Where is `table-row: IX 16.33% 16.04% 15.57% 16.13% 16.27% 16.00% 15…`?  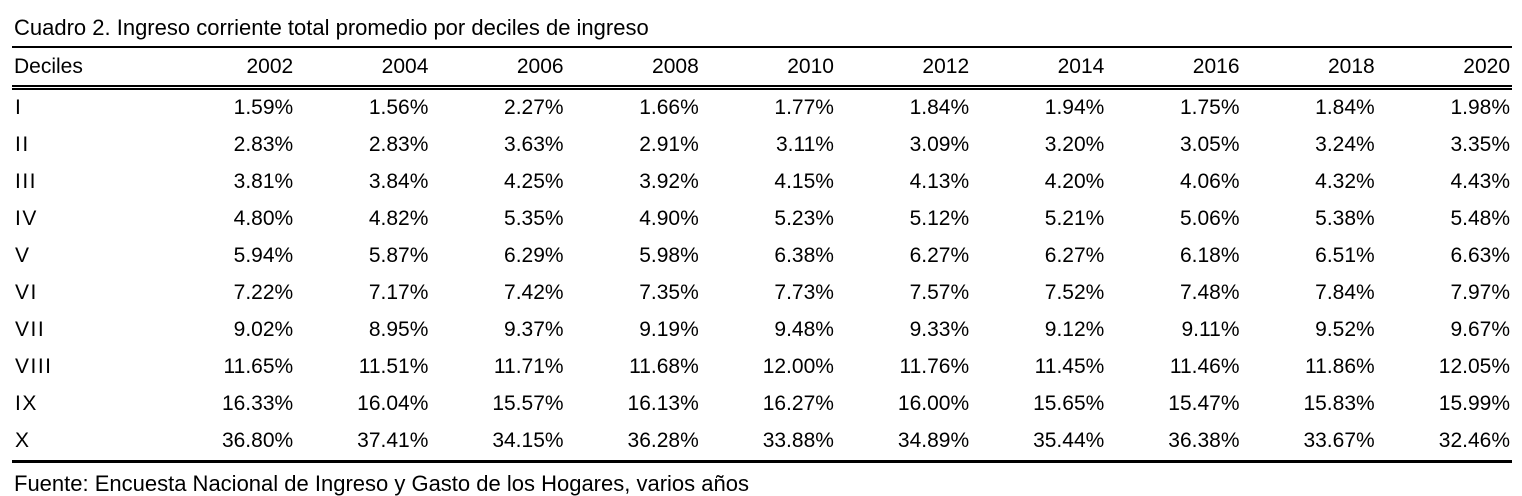 table-row: IX 16.33% 16.04% 15.57% 16.13% 16.27% 16.00% 15… is located at coordinates (762, 404).